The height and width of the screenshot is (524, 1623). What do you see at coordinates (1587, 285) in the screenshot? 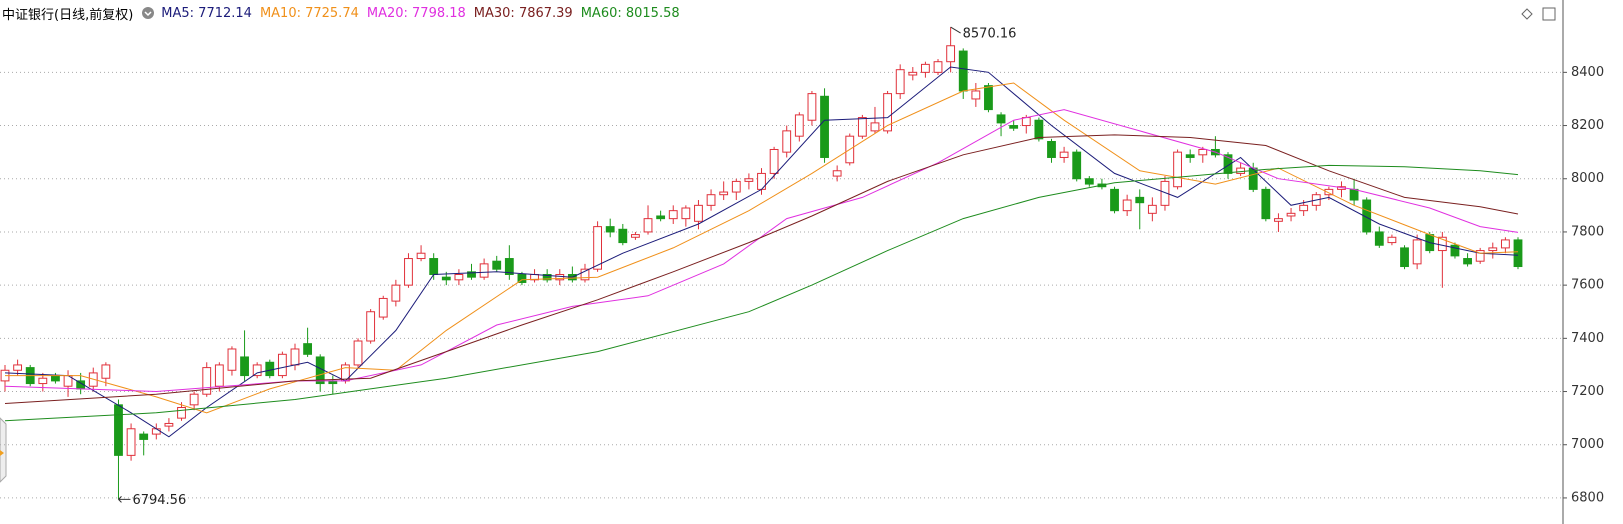
I see `y-tick-label: 7600` at bounding box center [1587, 285].